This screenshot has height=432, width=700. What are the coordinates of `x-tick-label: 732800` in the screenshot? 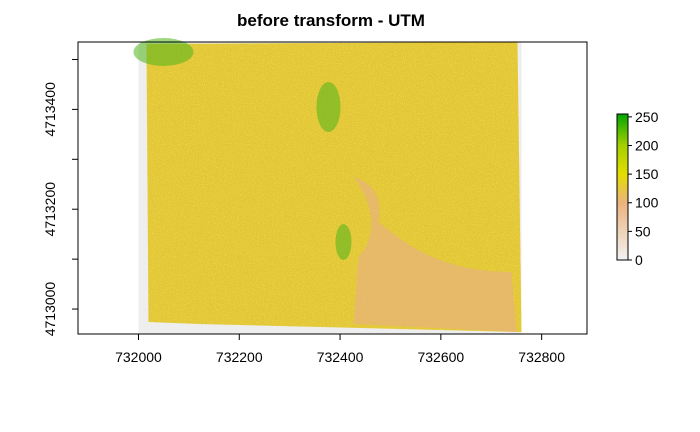 It's located at (541, 357).